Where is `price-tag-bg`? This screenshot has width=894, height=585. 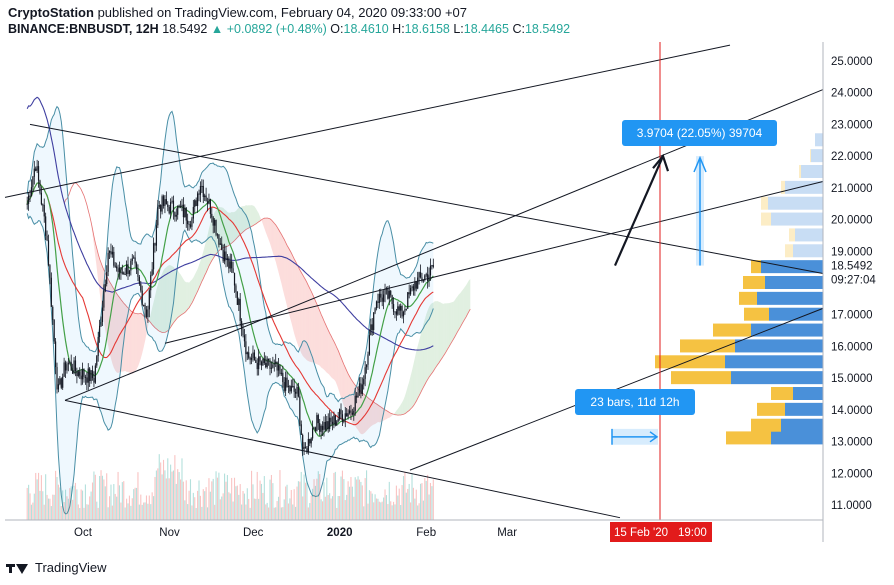 price-tag-bg is located at coordinates (859, 272).